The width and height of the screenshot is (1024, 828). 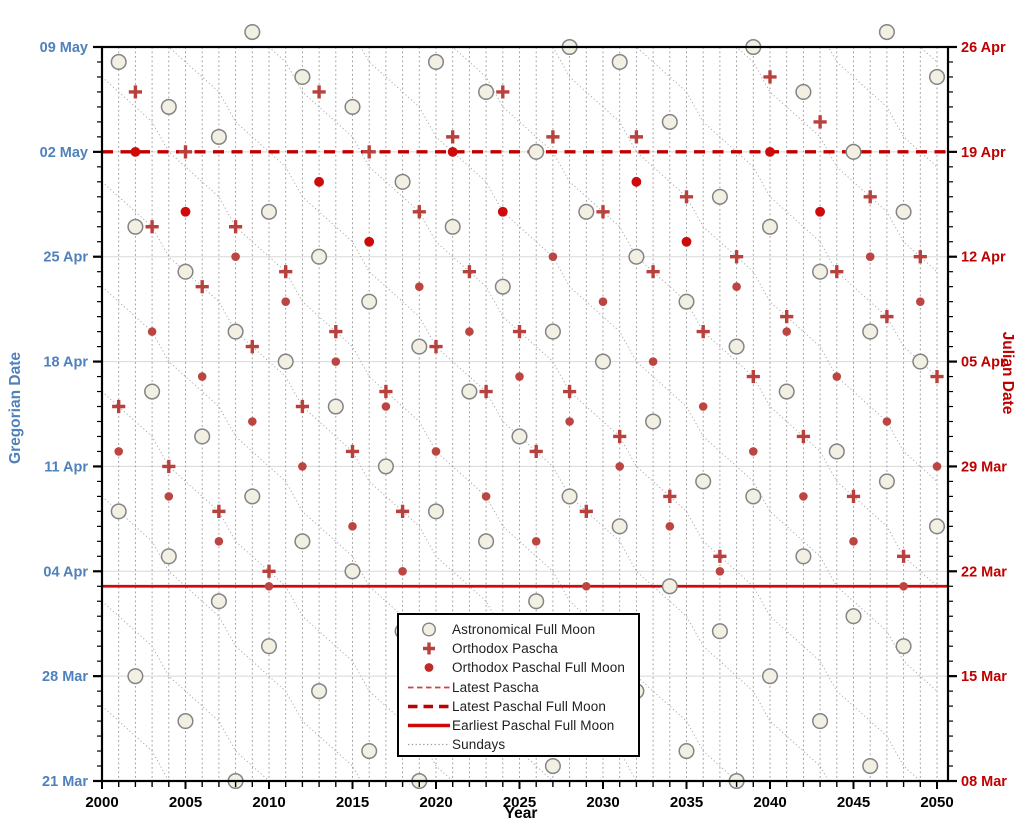 What do you see at coordinates (1007, 373) in the screenshot?
I see `right-axis-title: Julian Date` at bounding box center [1007, 373].